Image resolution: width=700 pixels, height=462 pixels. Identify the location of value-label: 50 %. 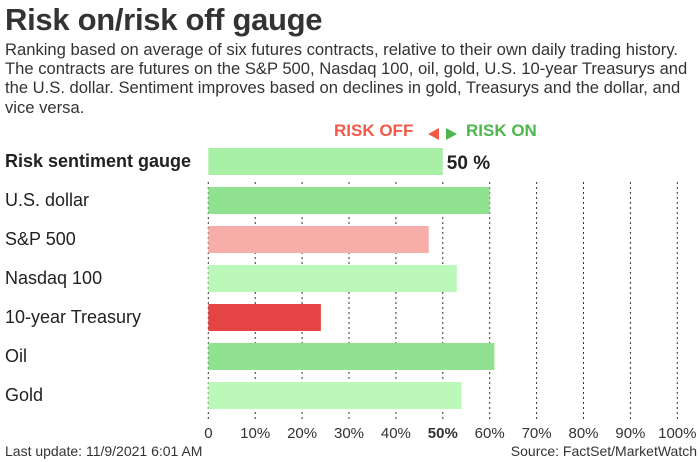
(468, 163).